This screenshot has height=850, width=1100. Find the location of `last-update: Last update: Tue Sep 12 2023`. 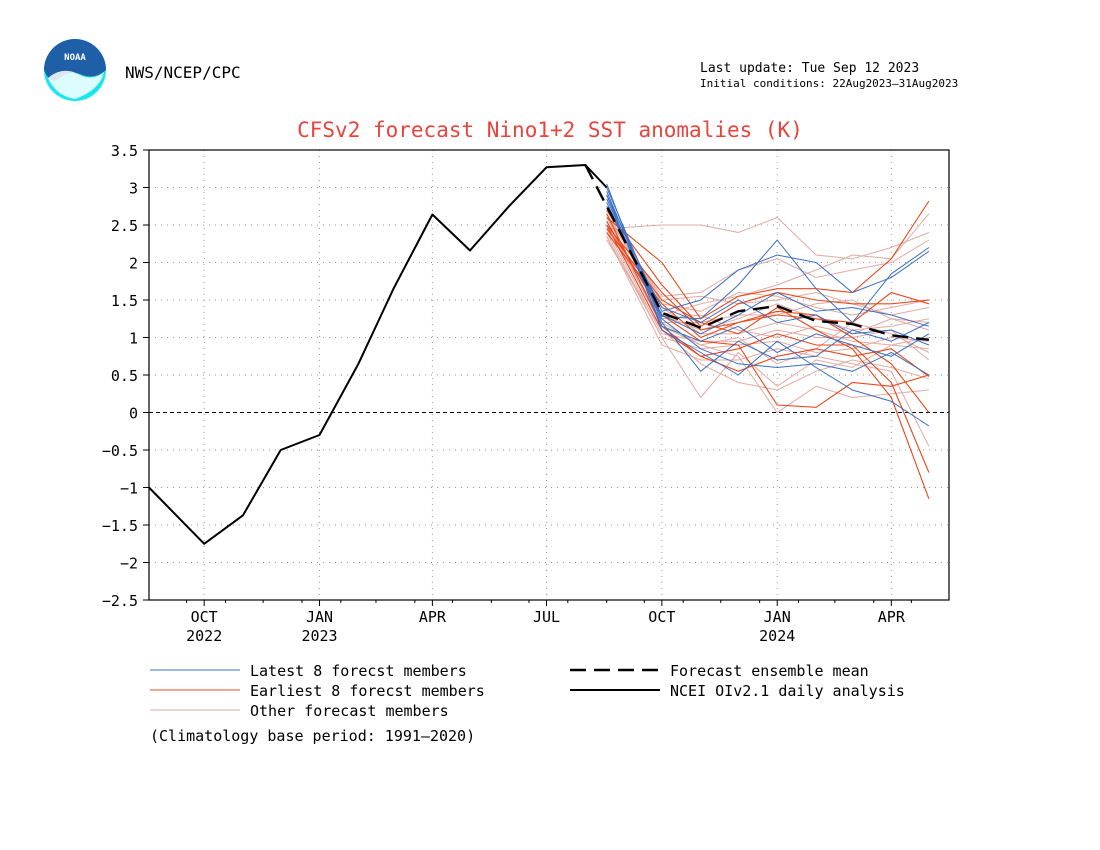

last-update: Last update: Tue Sep 12 2023 is located at coordinates (809, 68).